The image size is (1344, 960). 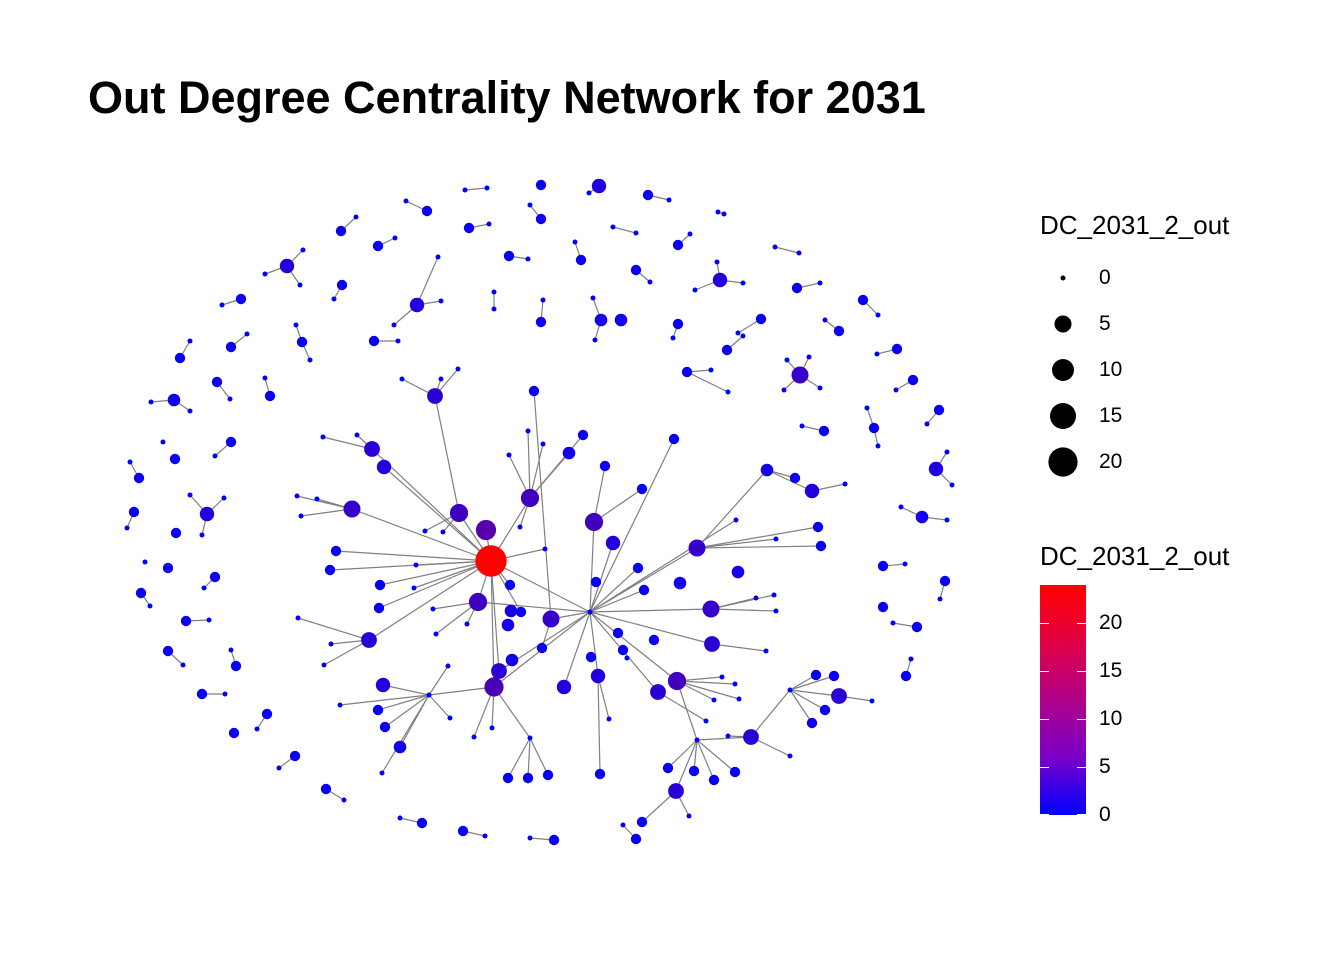 I want to click on color-legend-bar, so click(x=1063, y=700).